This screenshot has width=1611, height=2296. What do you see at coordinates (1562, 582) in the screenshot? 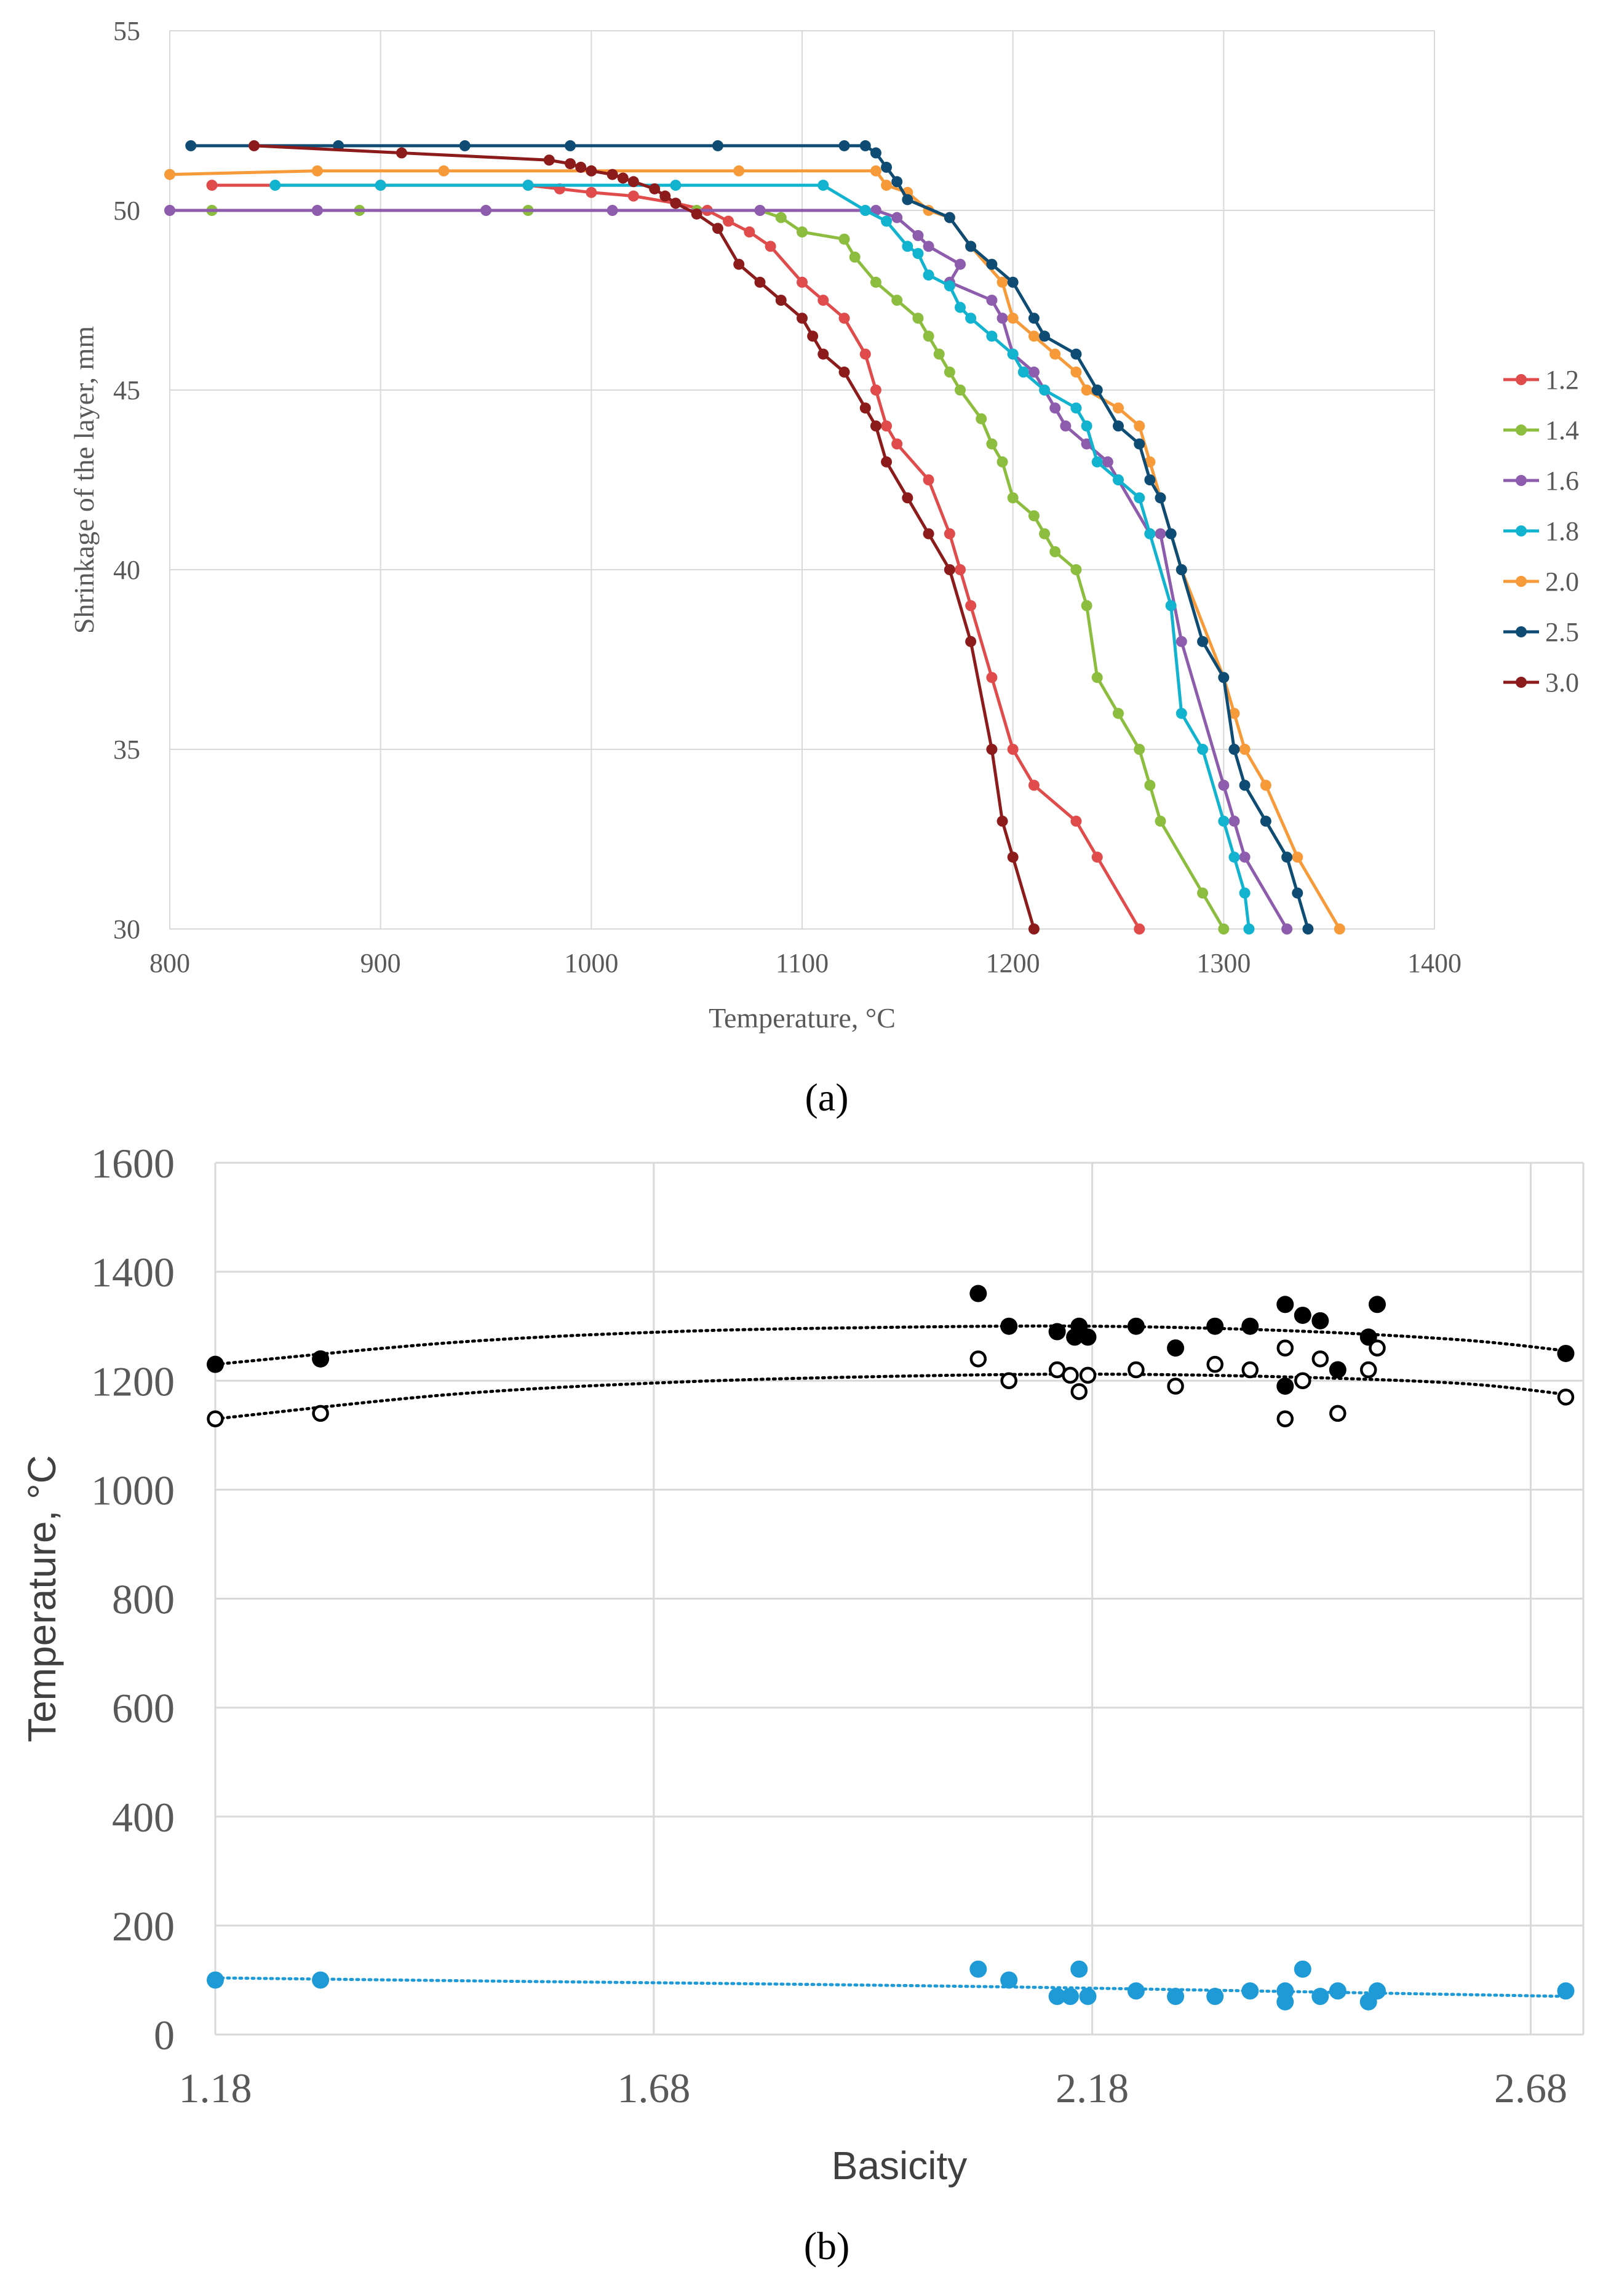
I see `a-legend-label: 2.0` at bounding box center [1562, 582].